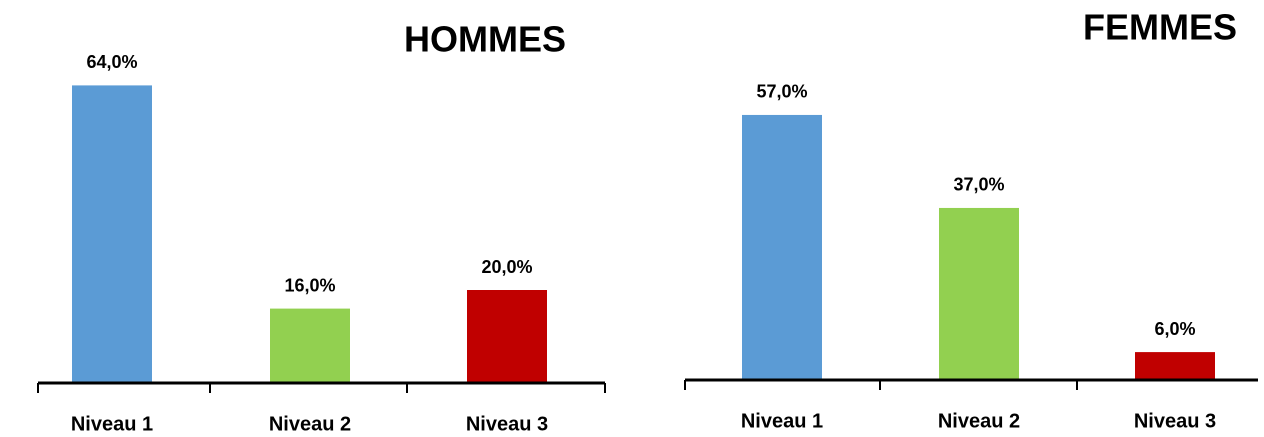  Describe the element at coordinates (1174, 329) in the screenshot. I see `value-label: 6,0%` at that location.